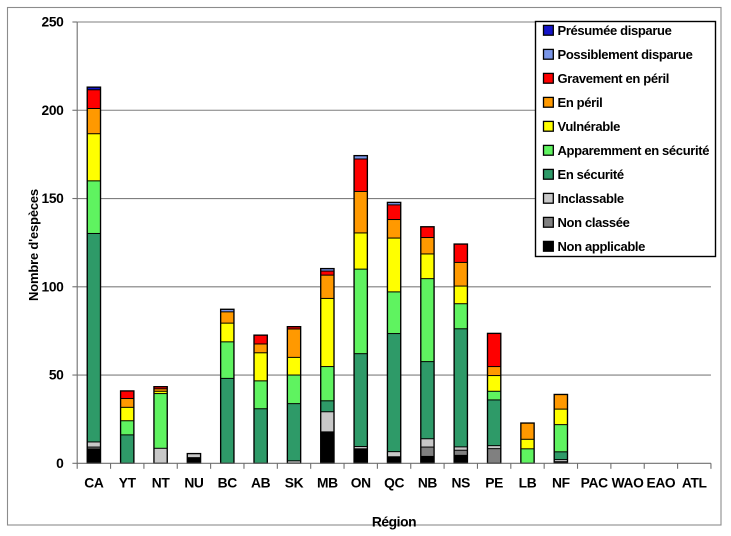  Describe the element at coordinates (628, 482) in the screenshot. I see `svg-text: WAO` at that location.